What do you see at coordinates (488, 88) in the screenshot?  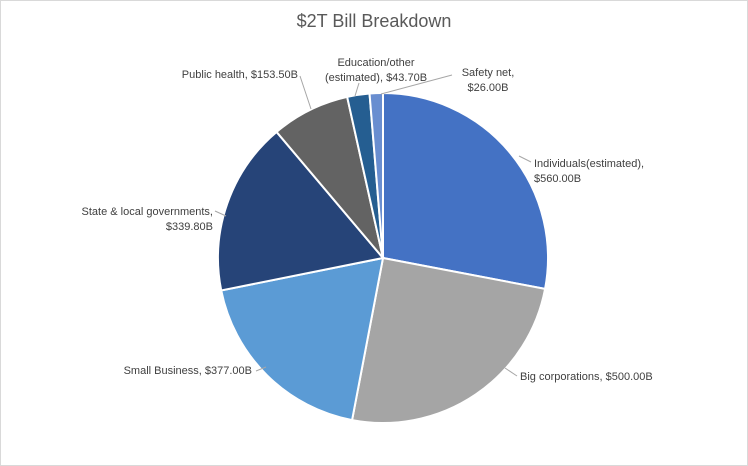 I see `data-label-line: $26.00B` at bounding box center [488, 88].